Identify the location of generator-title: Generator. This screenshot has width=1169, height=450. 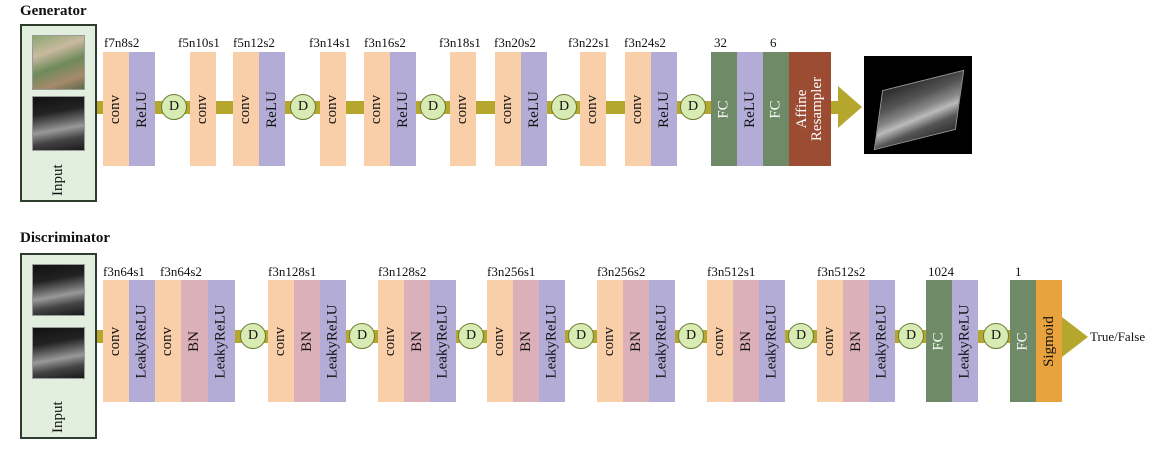
(53, 11).